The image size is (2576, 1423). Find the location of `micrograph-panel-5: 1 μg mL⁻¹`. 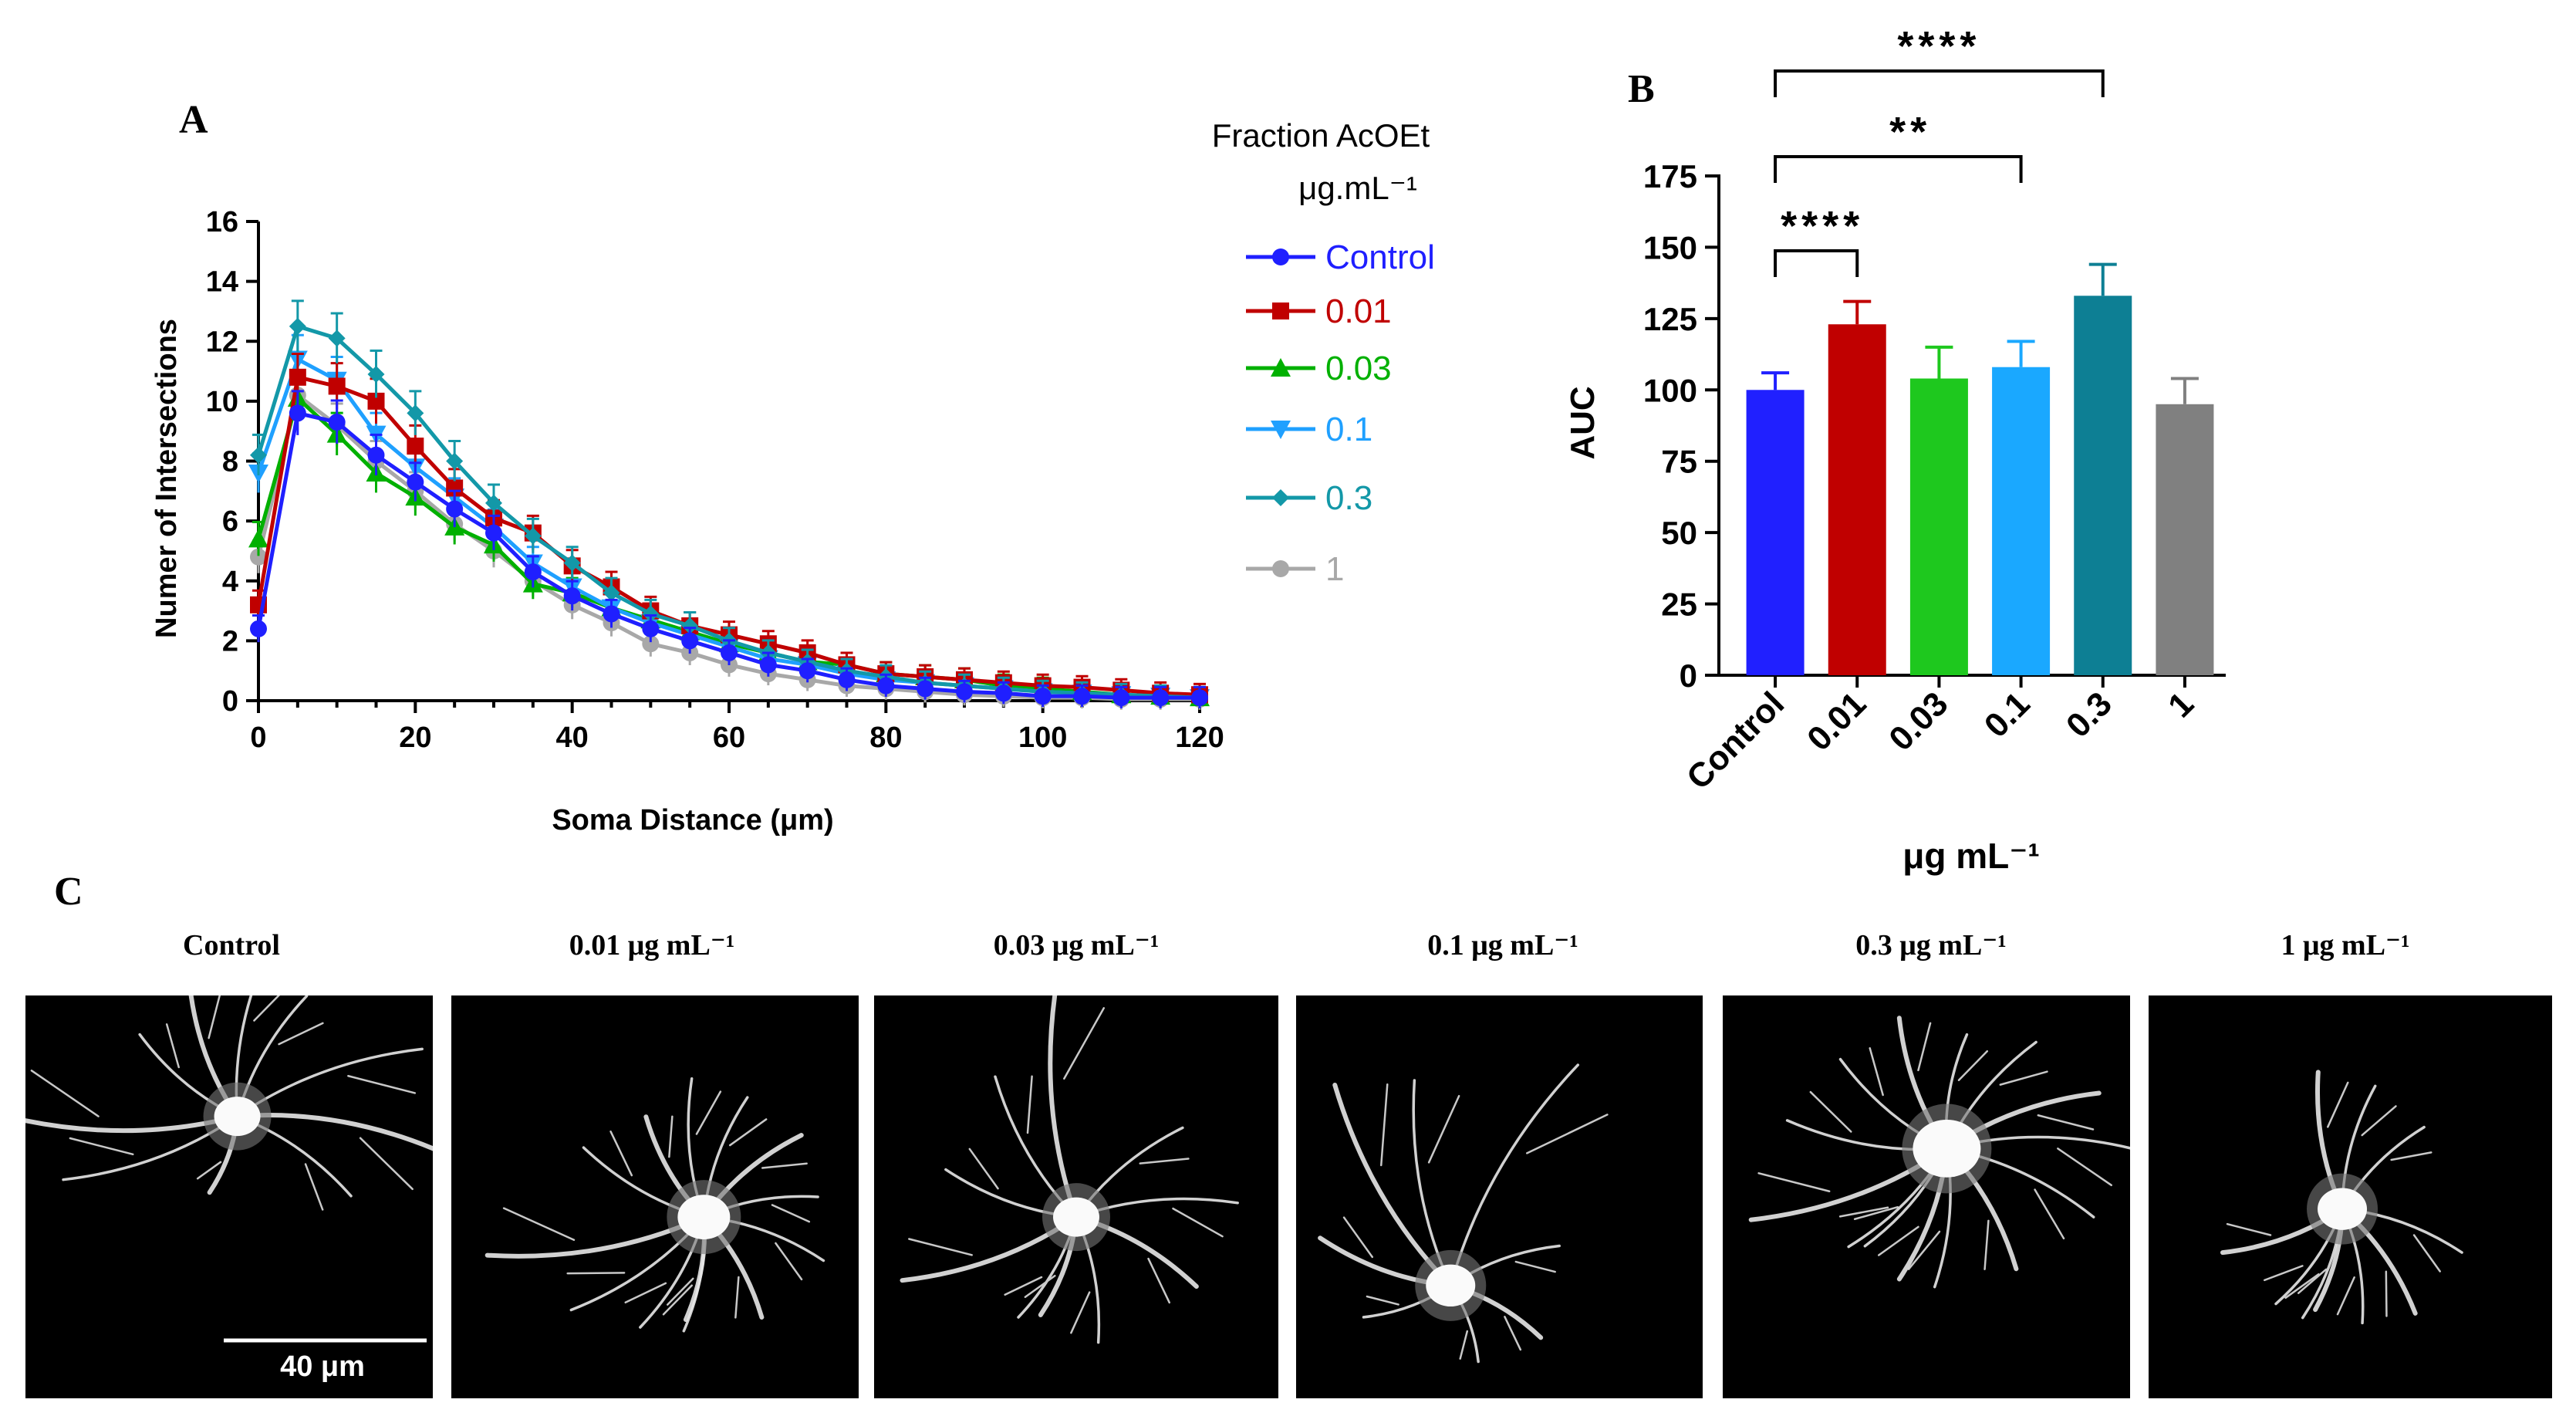

micrograph-panel-5: 1 μg mL⁻¹ is located at coordinates (2350, 1163).